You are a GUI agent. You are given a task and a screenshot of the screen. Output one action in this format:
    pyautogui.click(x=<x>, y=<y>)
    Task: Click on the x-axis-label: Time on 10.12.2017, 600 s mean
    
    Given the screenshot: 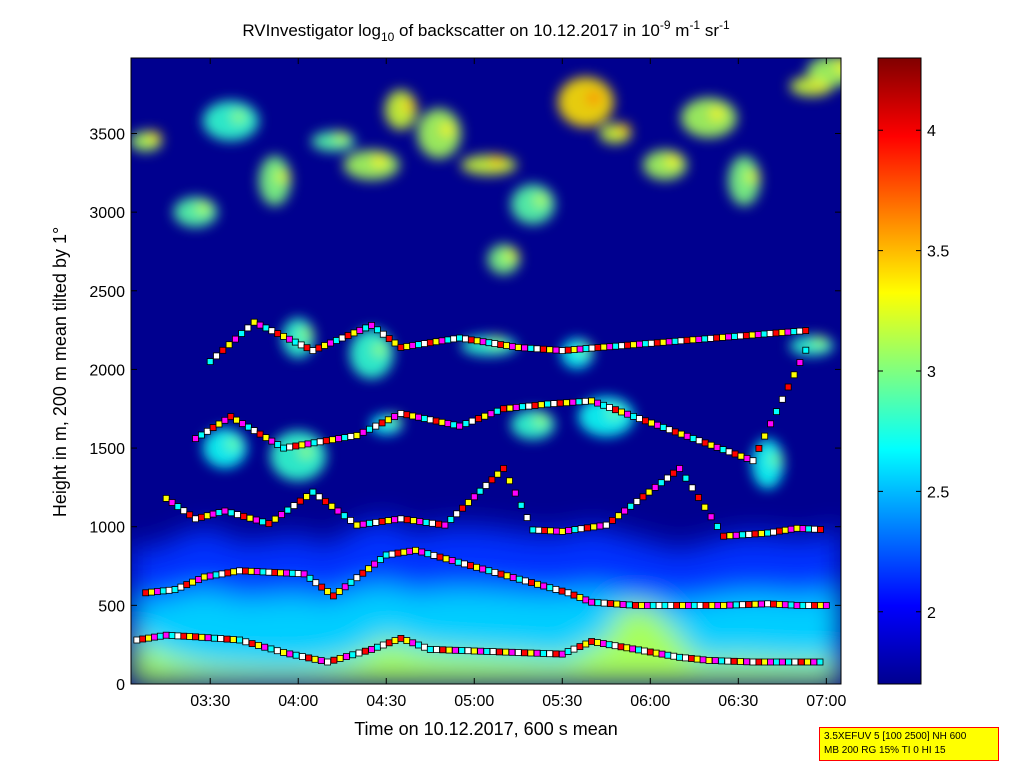 What is the action you would take?
    pyautogui.click(x=486, y=729)
    